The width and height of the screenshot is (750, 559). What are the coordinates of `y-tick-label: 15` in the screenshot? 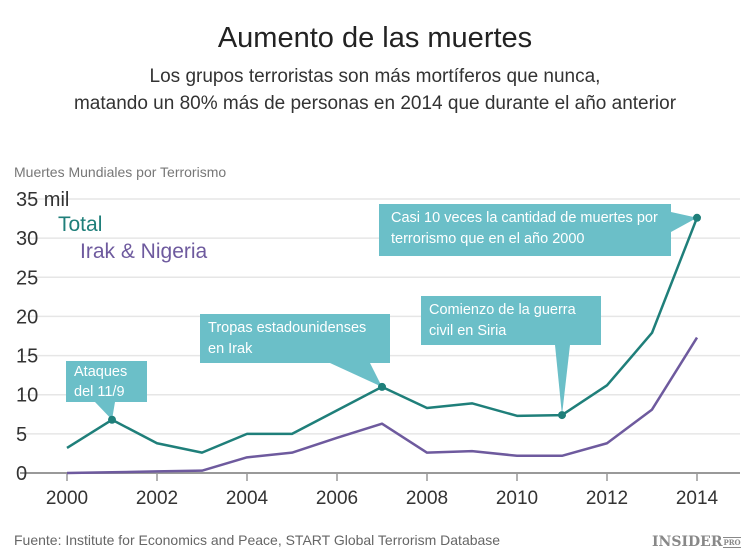 It's located at (27, 357).